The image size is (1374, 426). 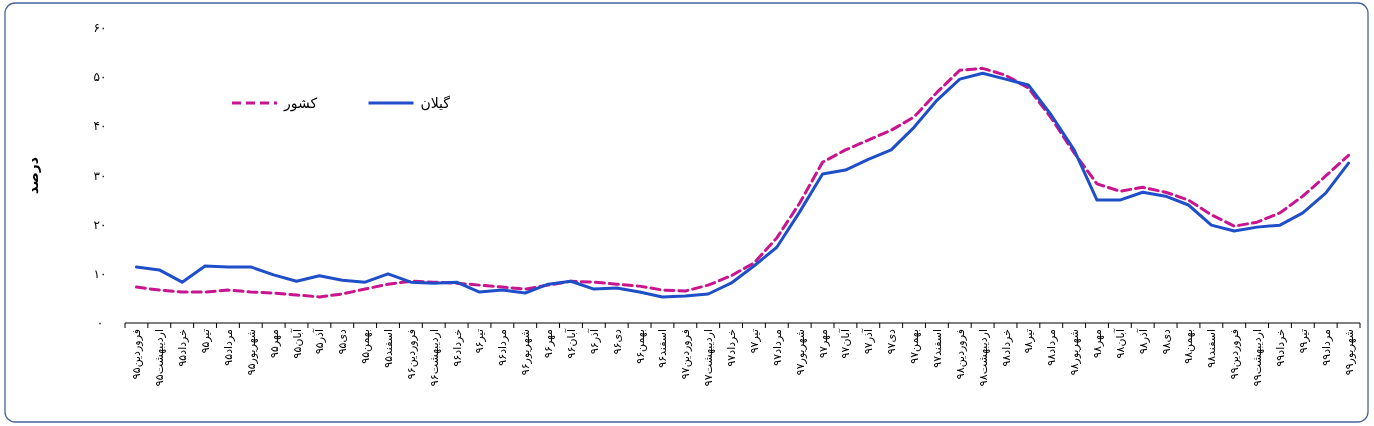 What do you see at coordinates (1280, 348) in the screenshot?
I see `x-tick-label: خرداد۹۹` at bounding box center [1280, 348].